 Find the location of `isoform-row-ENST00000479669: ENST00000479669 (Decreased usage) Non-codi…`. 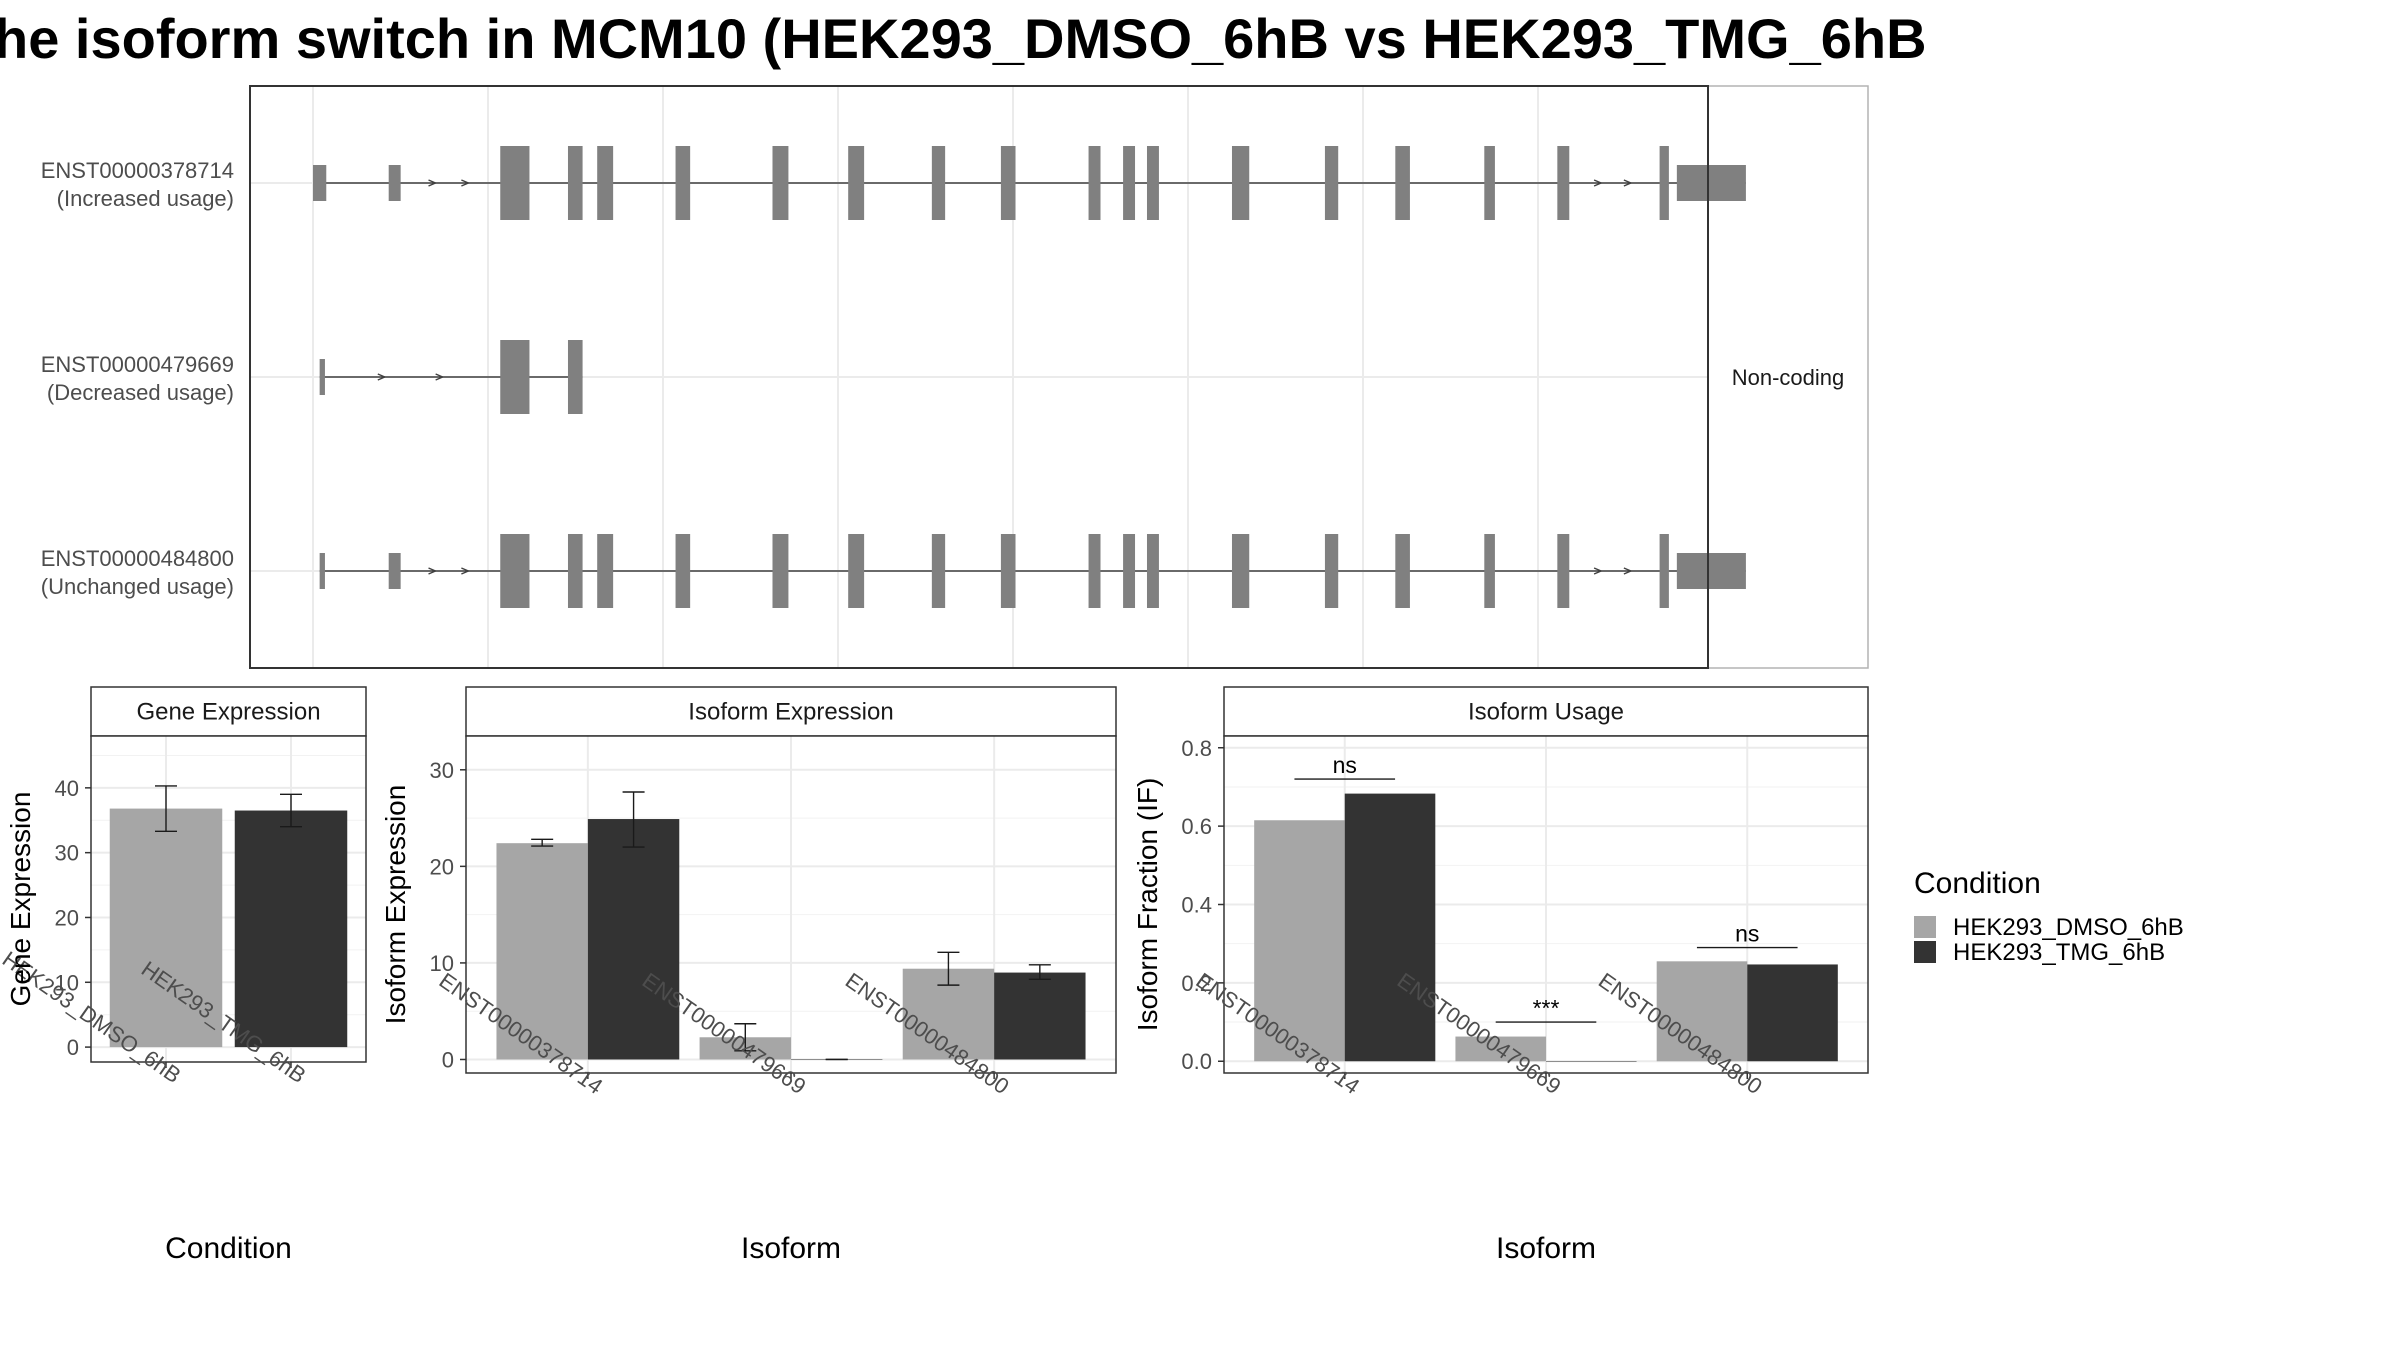

isoform-row-ENST00000479669: ENST00000479669 (Decreased usage) Non-codi… is located at coordinates (942, 377).